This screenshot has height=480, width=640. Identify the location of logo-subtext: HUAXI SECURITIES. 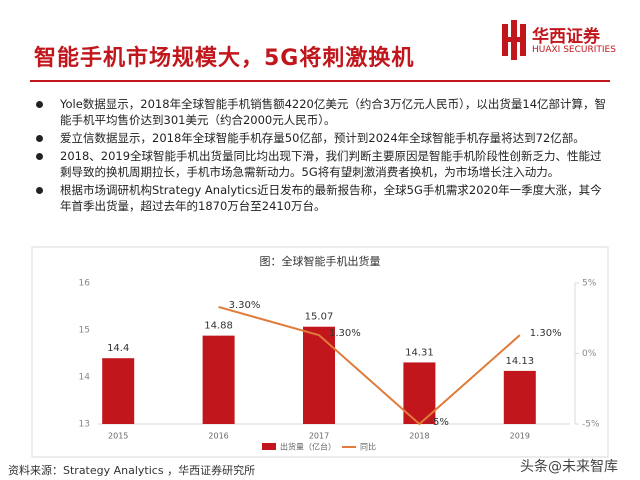
(574, 50).